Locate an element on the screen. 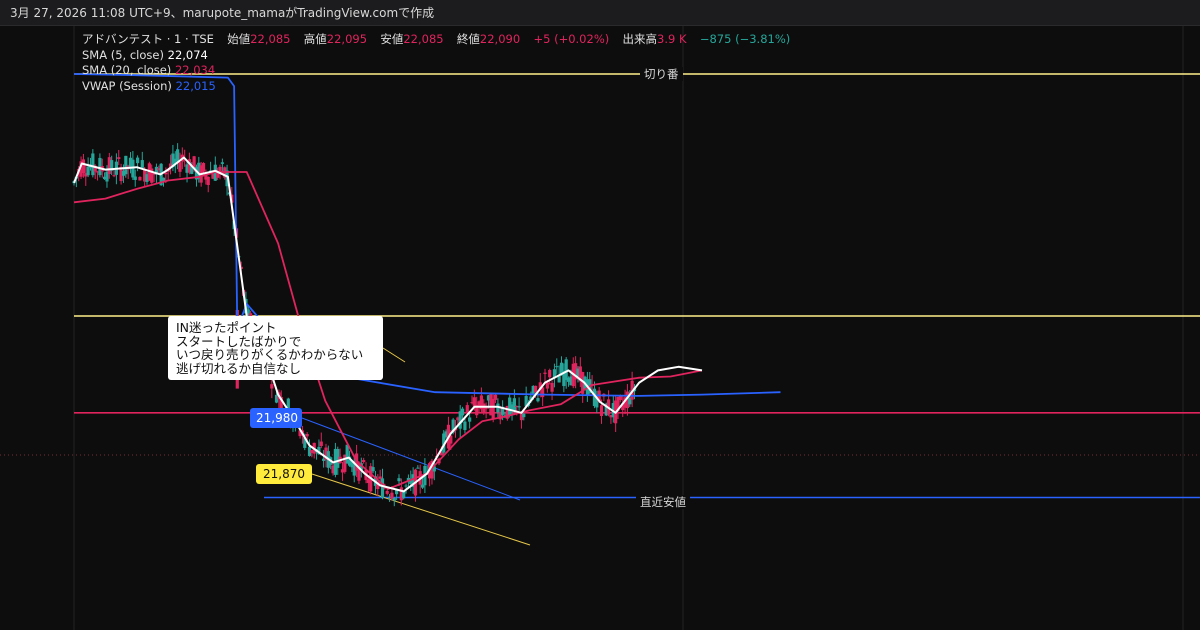 The height and width of the screenshot is (630, 1200). note-line-1: IN迷ったポイント is located at coordinates (226, 327).